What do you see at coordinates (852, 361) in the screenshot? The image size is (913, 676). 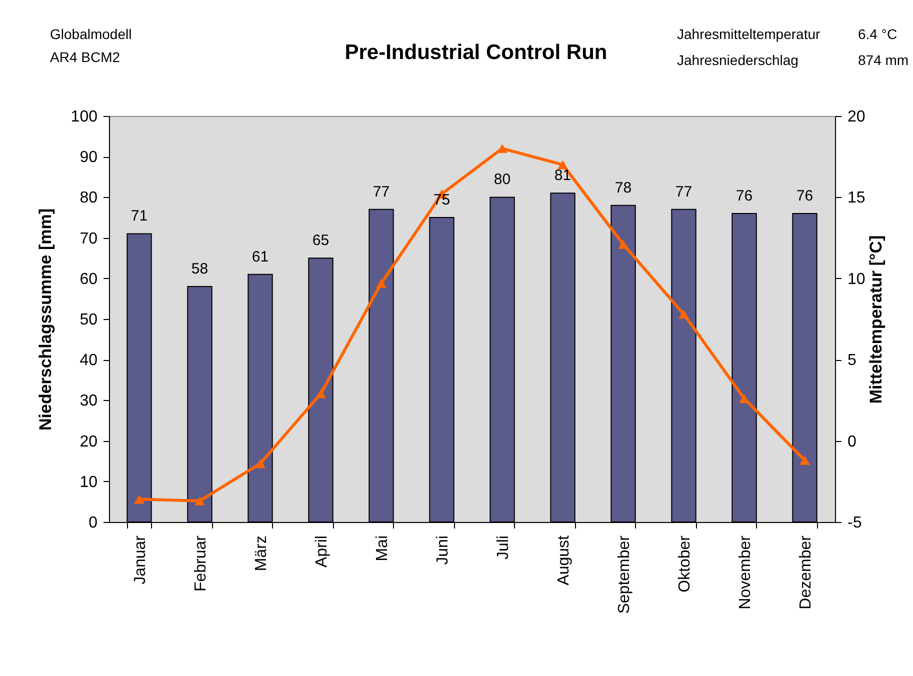 I see `y2-tick-label: 5` at bounding box center [852, 361].